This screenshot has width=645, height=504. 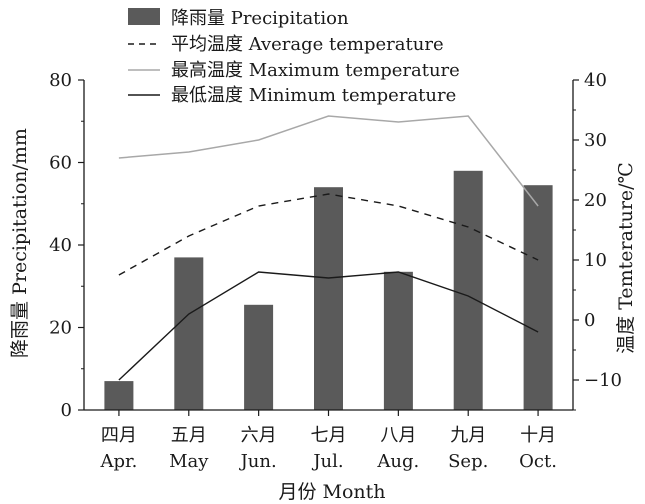 What do you see at coordinates (327, 461) in the screenshot?
I see `x-tick-label-en-3: Jul.` at bounding box center [327, 461].